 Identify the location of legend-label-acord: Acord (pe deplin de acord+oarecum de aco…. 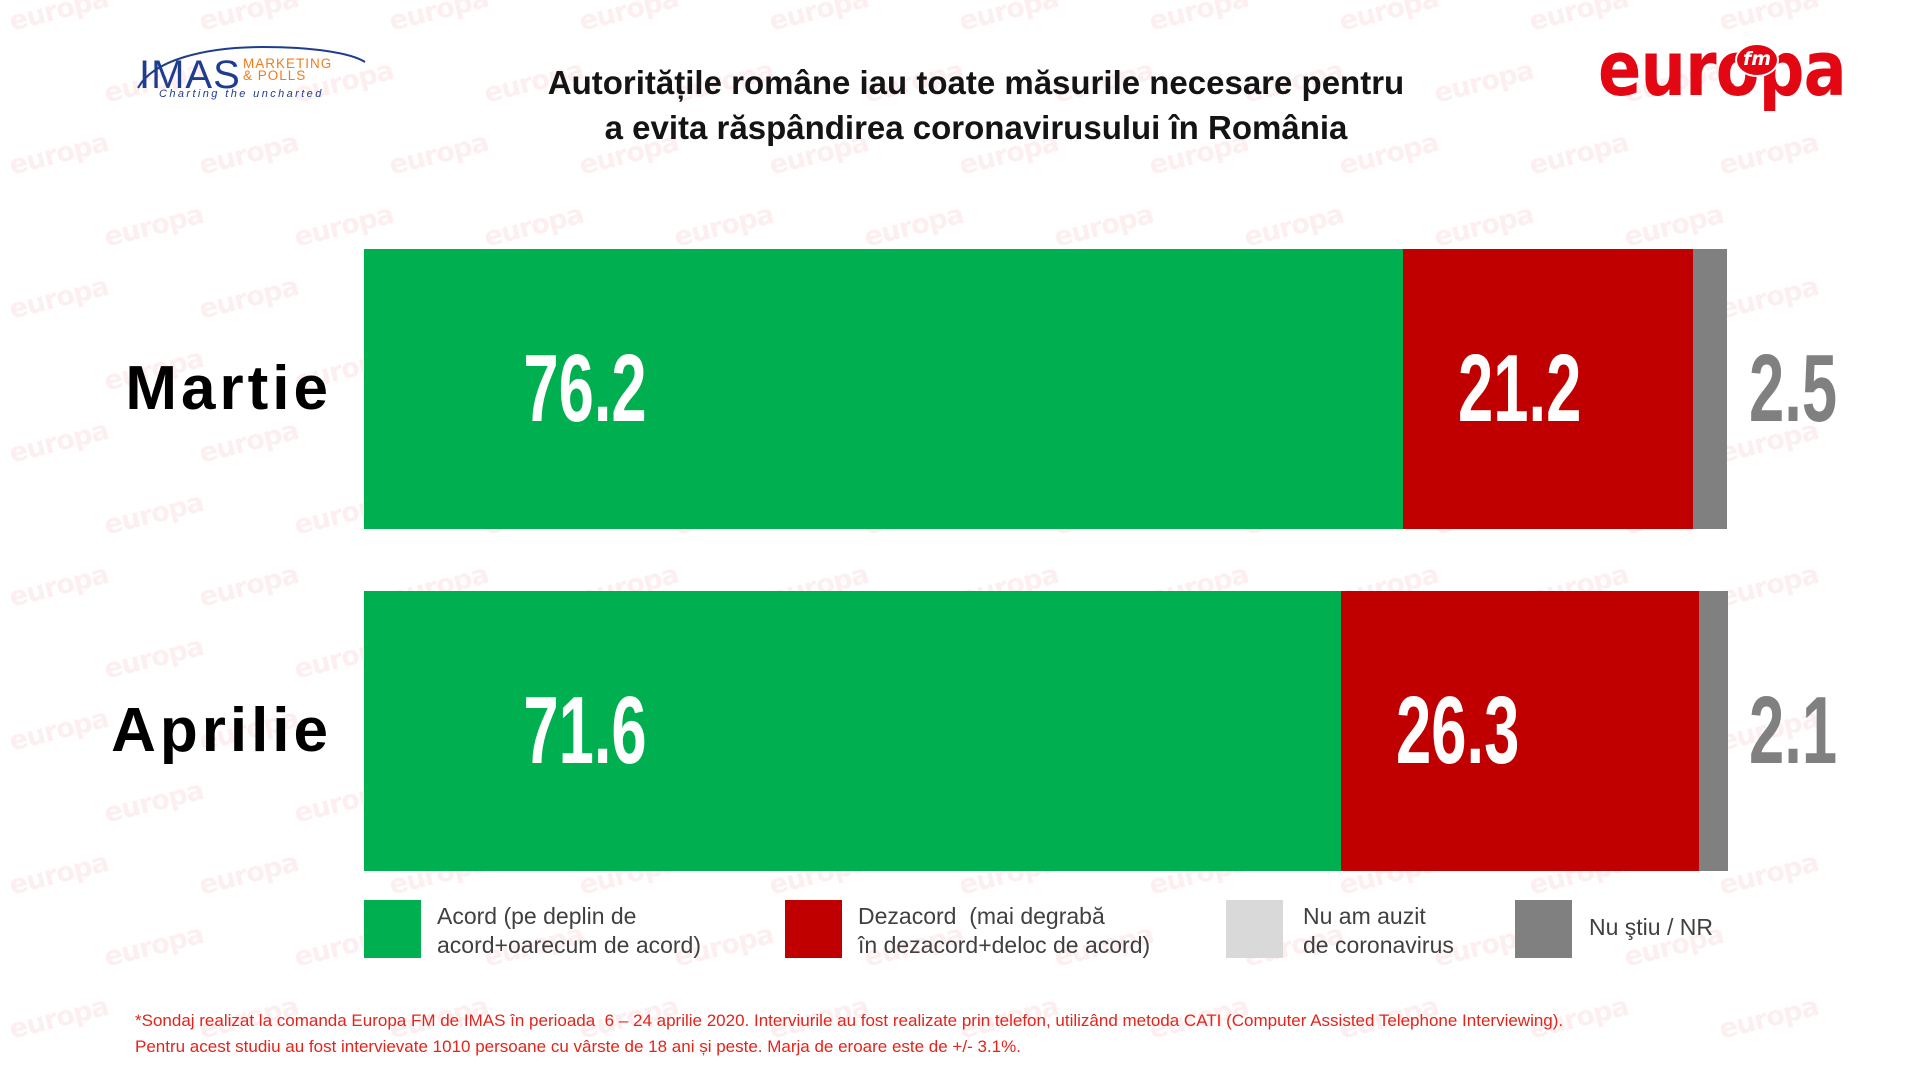
(569, 930).